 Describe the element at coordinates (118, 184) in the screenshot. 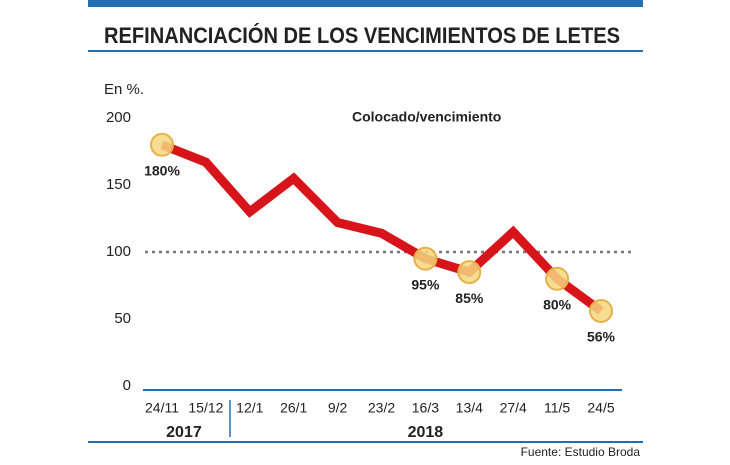

I see `y-tick-label: 150` at that location.